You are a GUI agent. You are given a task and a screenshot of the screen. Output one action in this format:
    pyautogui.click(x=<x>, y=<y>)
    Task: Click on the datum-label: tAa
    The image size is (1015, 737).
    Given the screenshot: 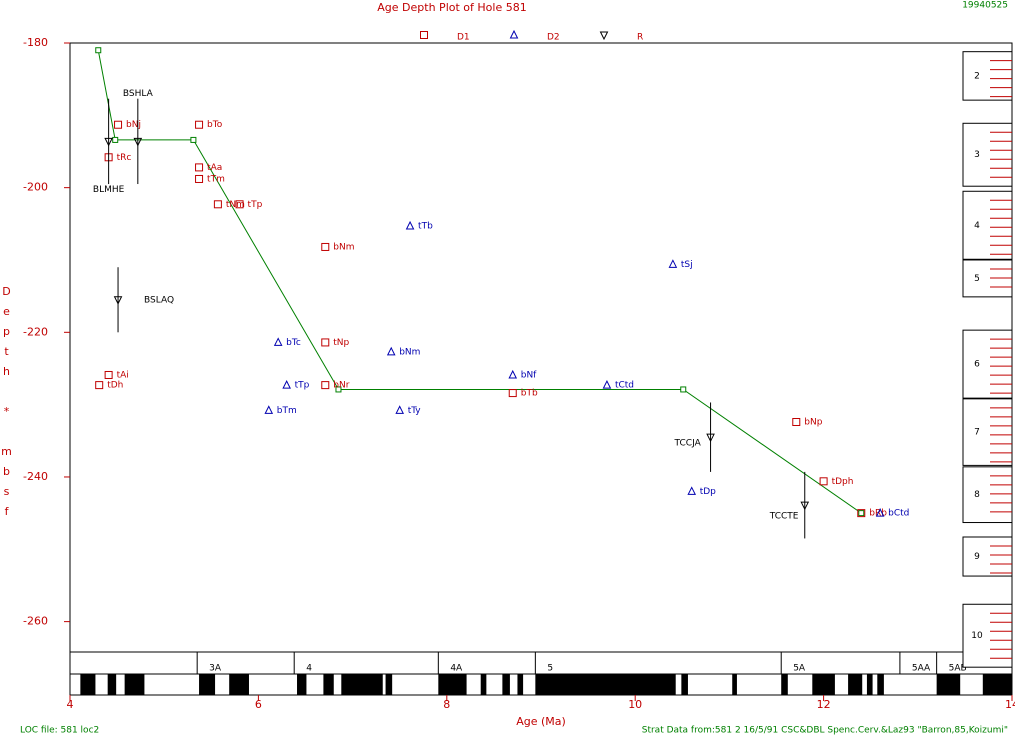 What is the action you would take?
    pyautogui.click(x=214, y=168)
    